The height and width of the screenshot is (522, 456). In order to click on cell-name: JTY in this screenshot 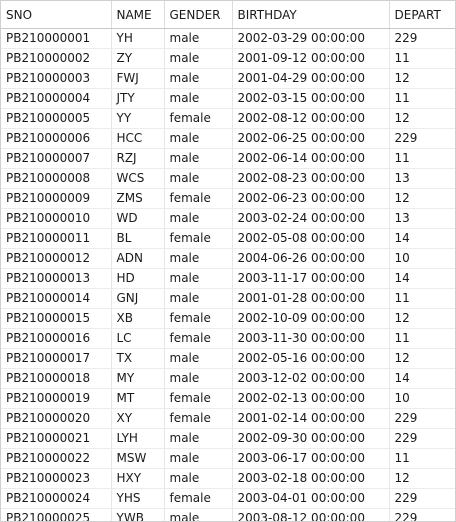, I will do `click(137, 99)`.